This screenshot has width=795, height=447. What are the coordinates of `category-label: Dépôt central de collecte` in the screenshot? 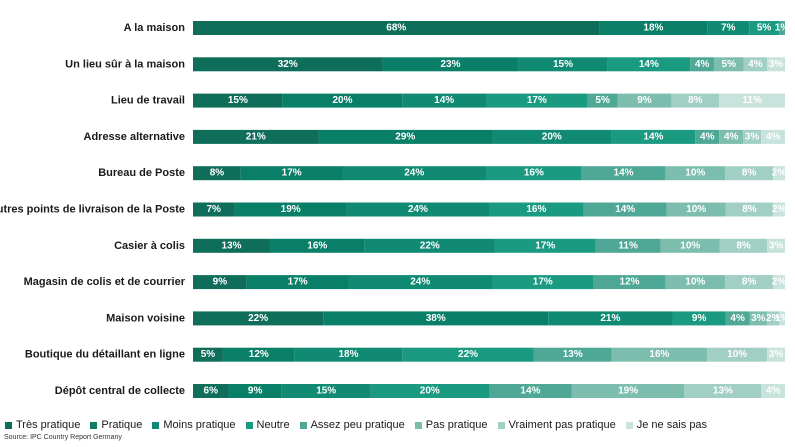 It's located at (120, 391).